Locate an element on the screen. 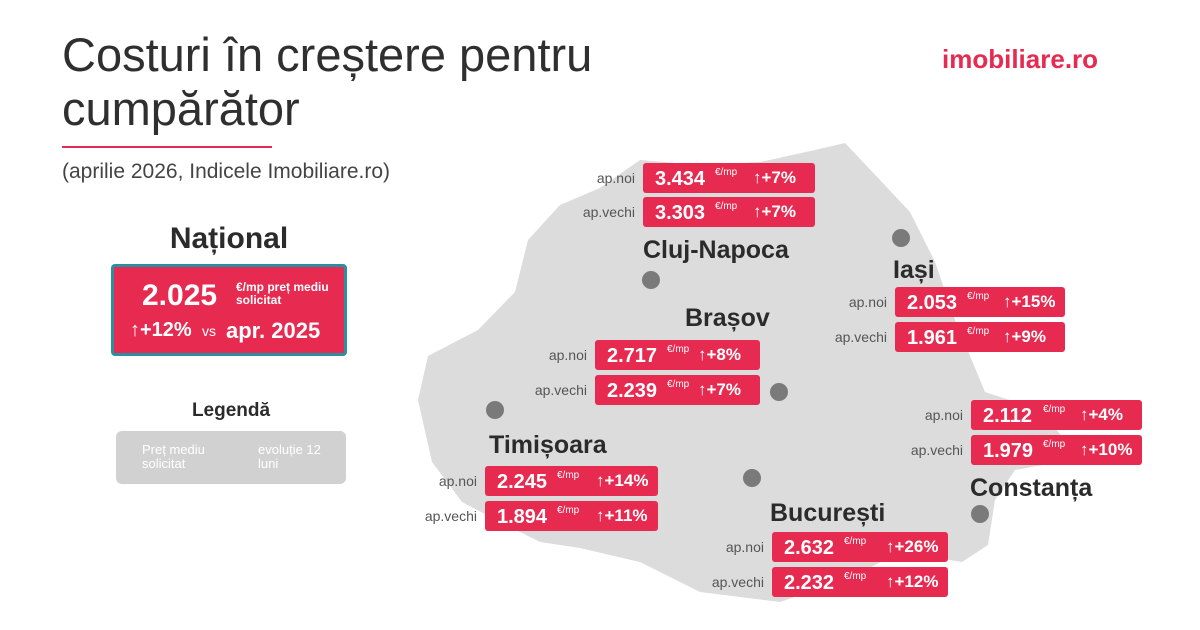 The width and height of the screenshot is (1200, 630). national-vs: vs is located at coordinates (209, 331).